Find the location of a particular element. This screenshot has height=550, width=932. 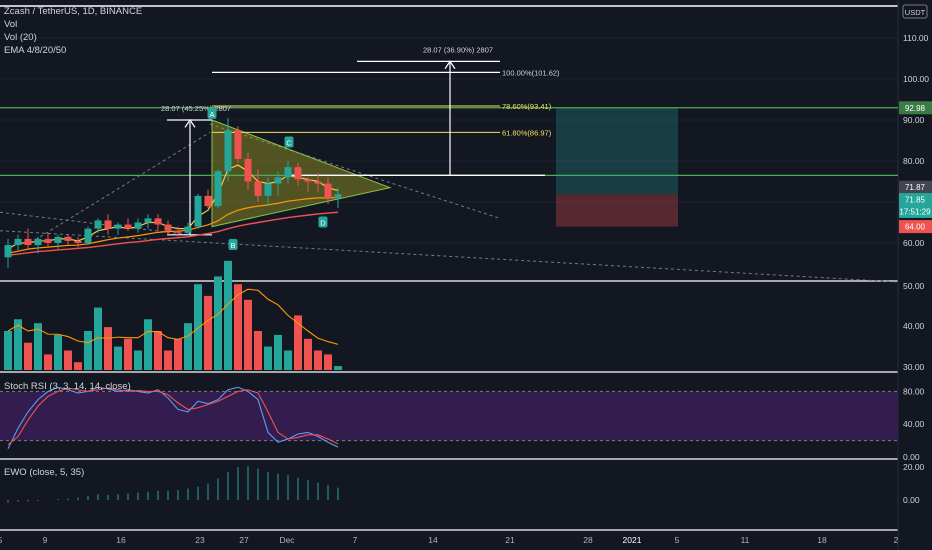

stop-zone is located at coordinates (617, 210).